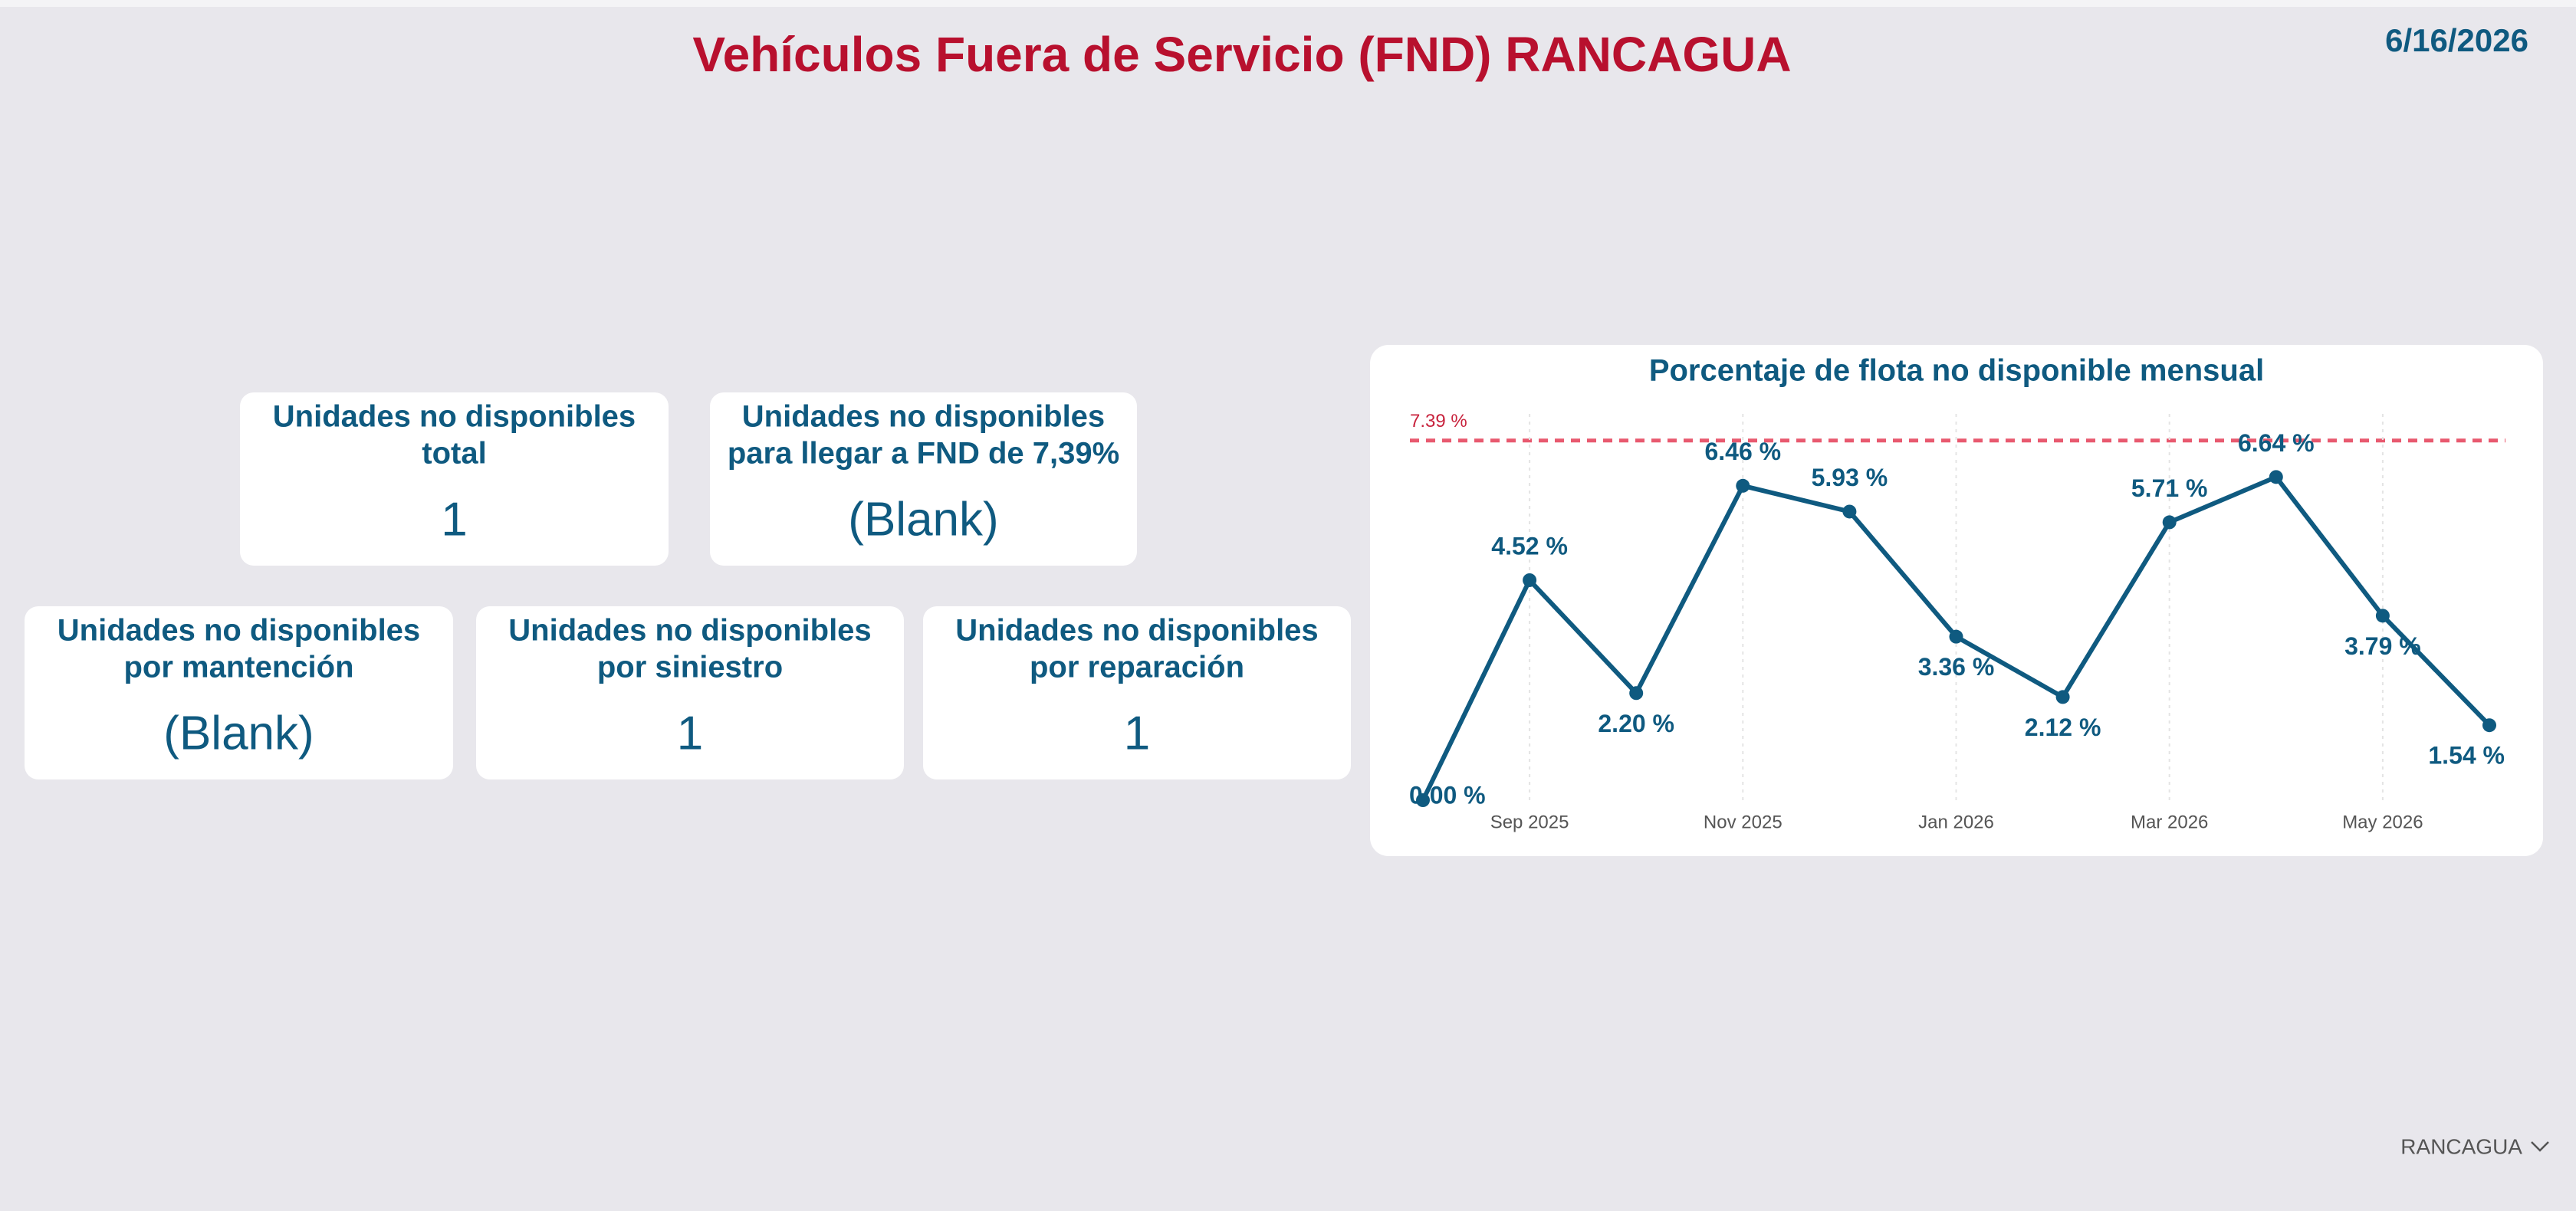  What do you see at coordinates (2382, 646) in the screenshot?
I see `data-label: 3.79 %` at bounding box center [2382, 646].